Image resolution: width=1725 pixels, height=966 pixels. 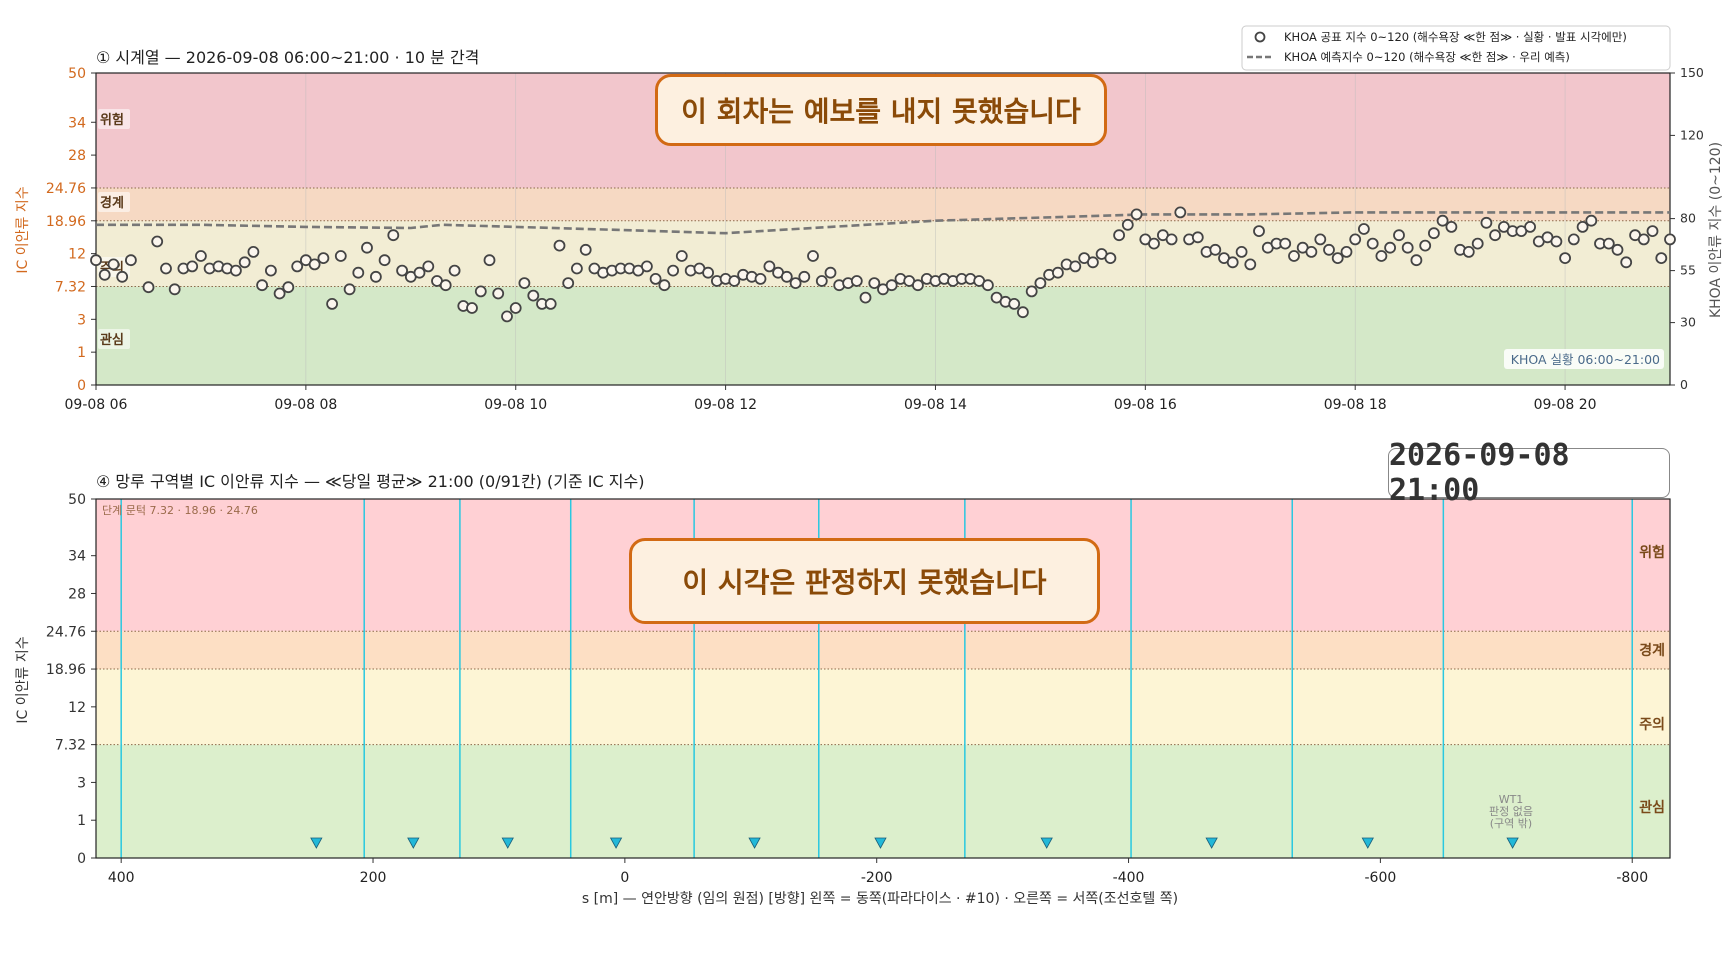 What do you see at coordinates (112, 340) in the screenshot?
I see `top-band-label: 관심` at bounding box center [112, 340].